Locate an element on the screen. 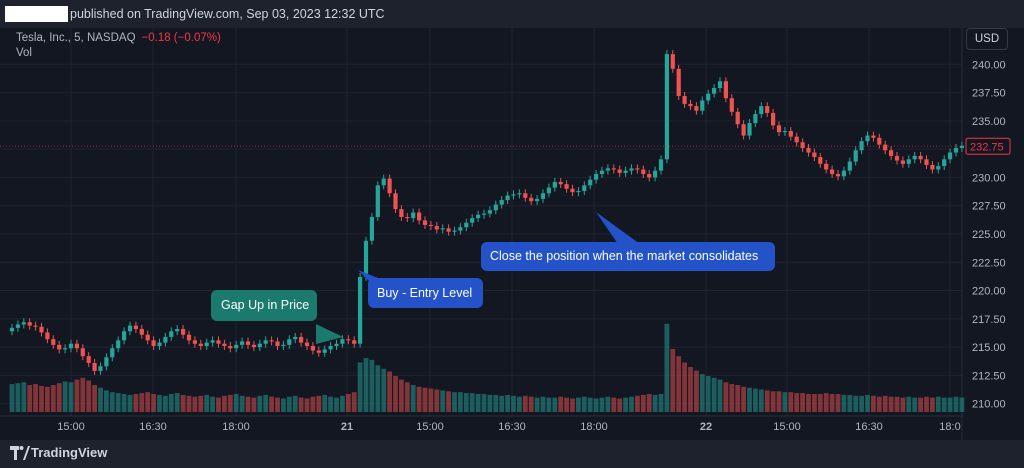 The height and width of the screenshot is (468, 1024). symbol-legend: Tesla, Inc., 5, NASDAQ −0.18 (−0.07%) is located at coordinates (118, 38).